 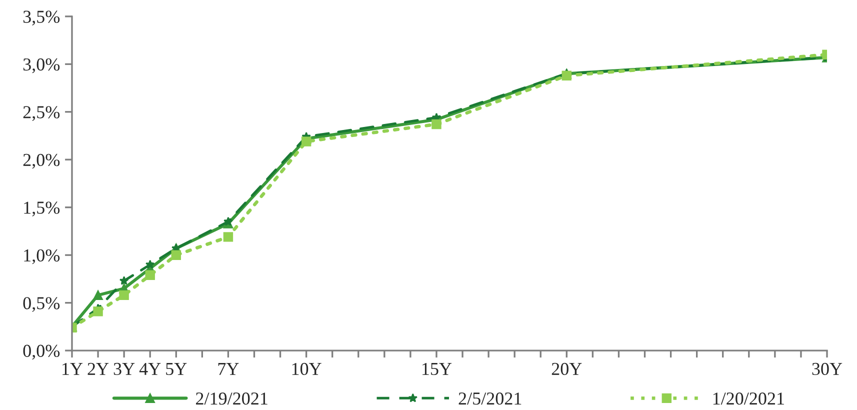 I want to click on y-tick-label: 0,5%, so click(x=41, y=304).